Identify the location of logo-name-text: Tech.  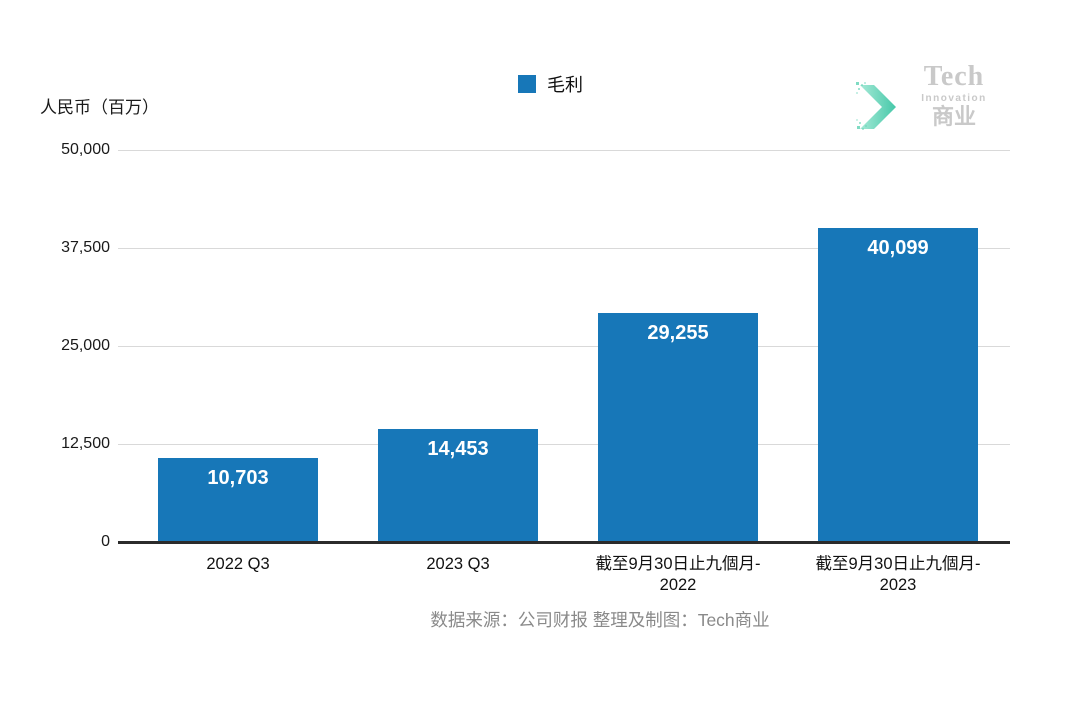
(954, 76).